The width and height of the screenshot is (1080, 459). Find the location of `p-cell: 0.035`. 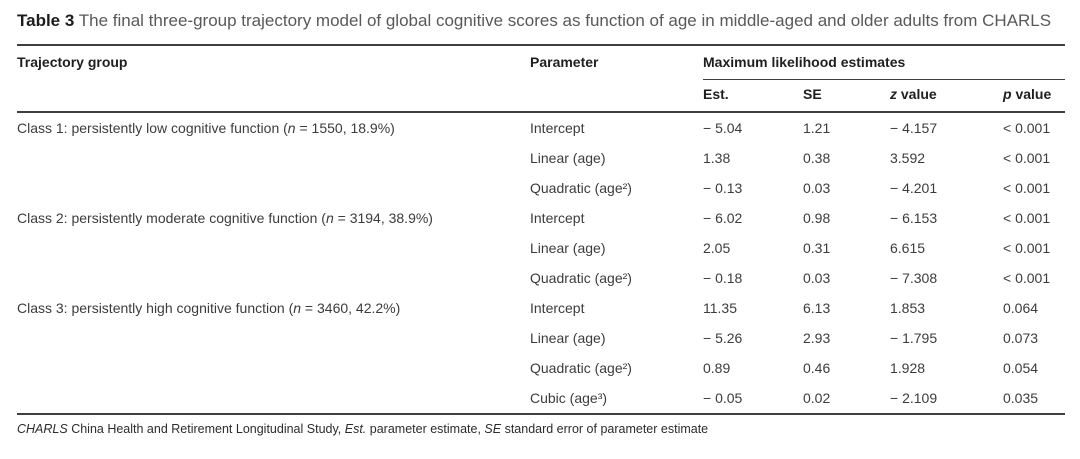

p-cell: 0.035 is located at coordinates (1021, 397).